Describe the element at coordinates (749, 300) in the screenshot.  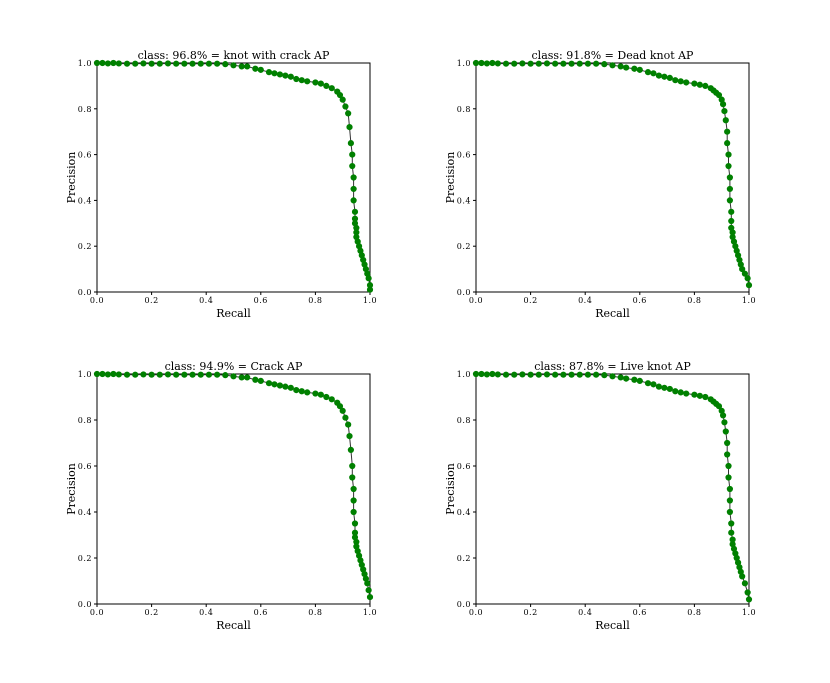
I see `x-tick-label: 1.0` at that location.